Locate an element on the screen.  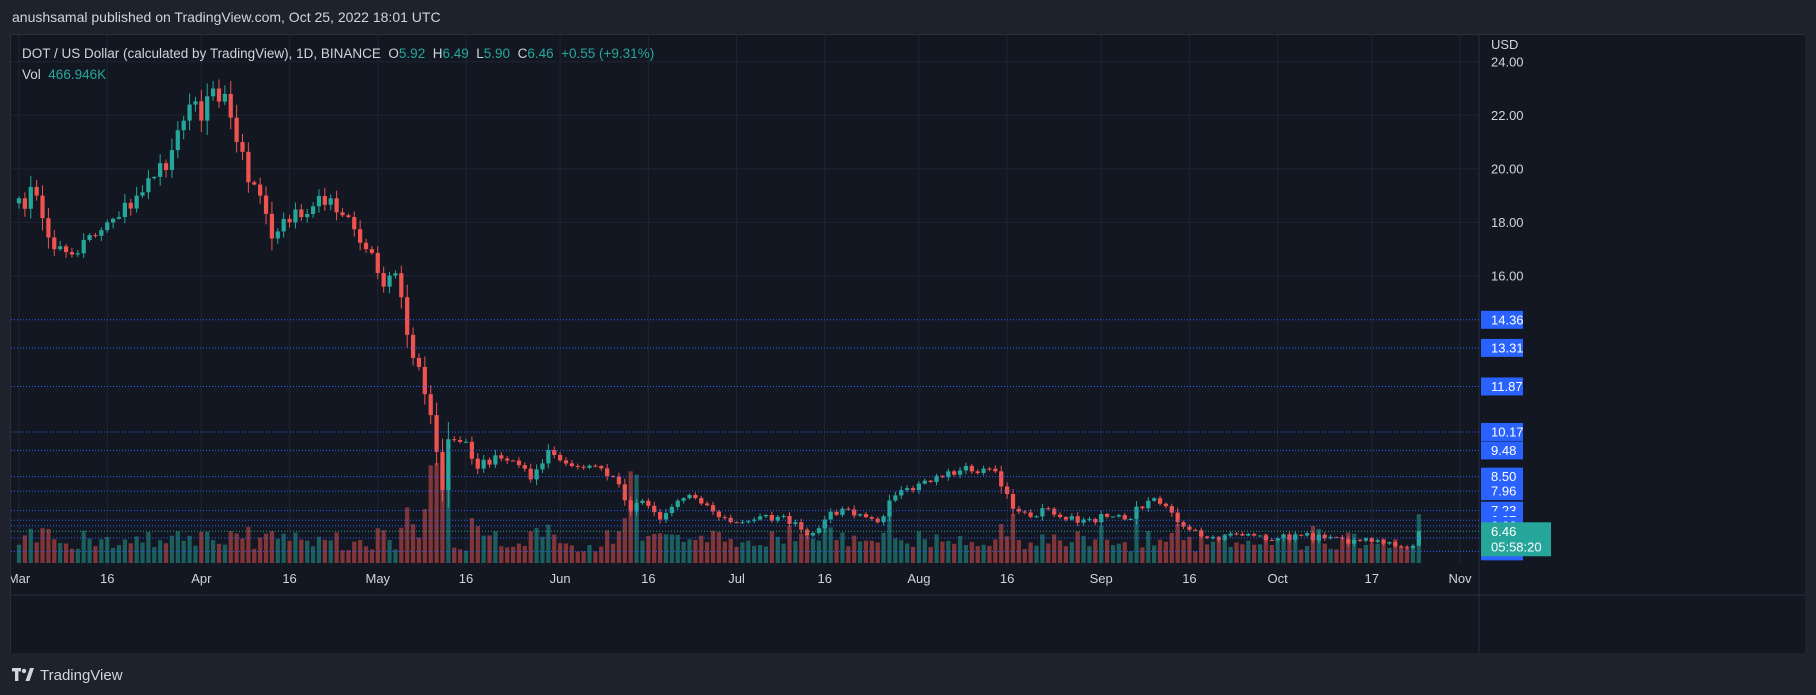
legend-close-label: C is located at coordinates (522, 53).